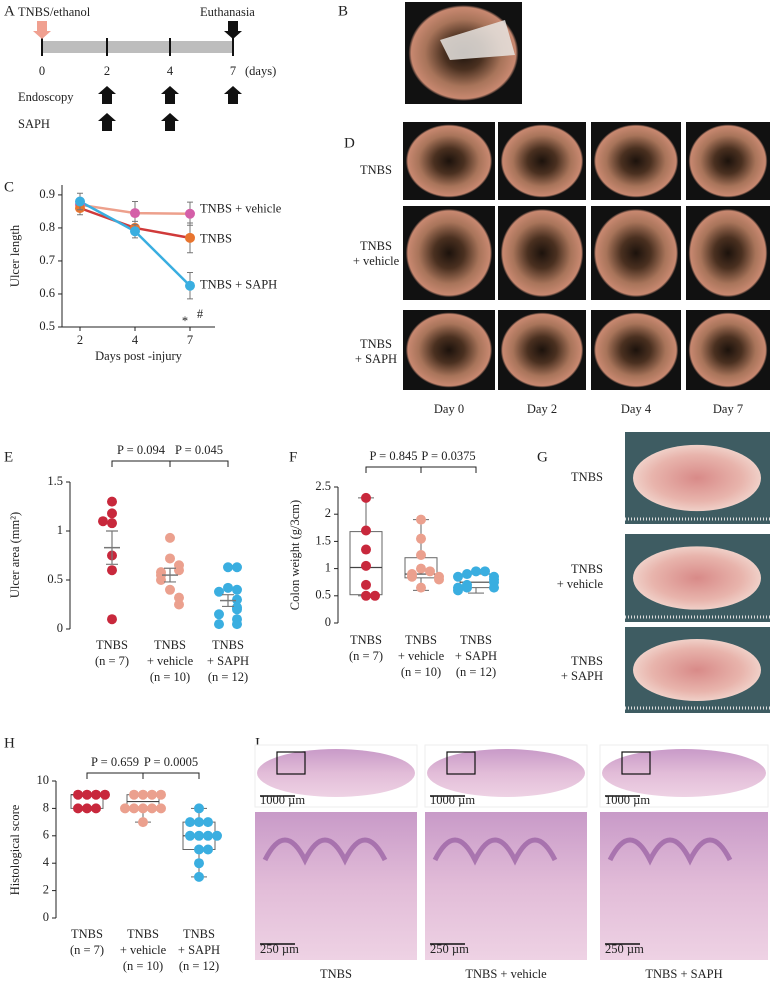  I want to click on panel-letter: D, so click(349, 143).